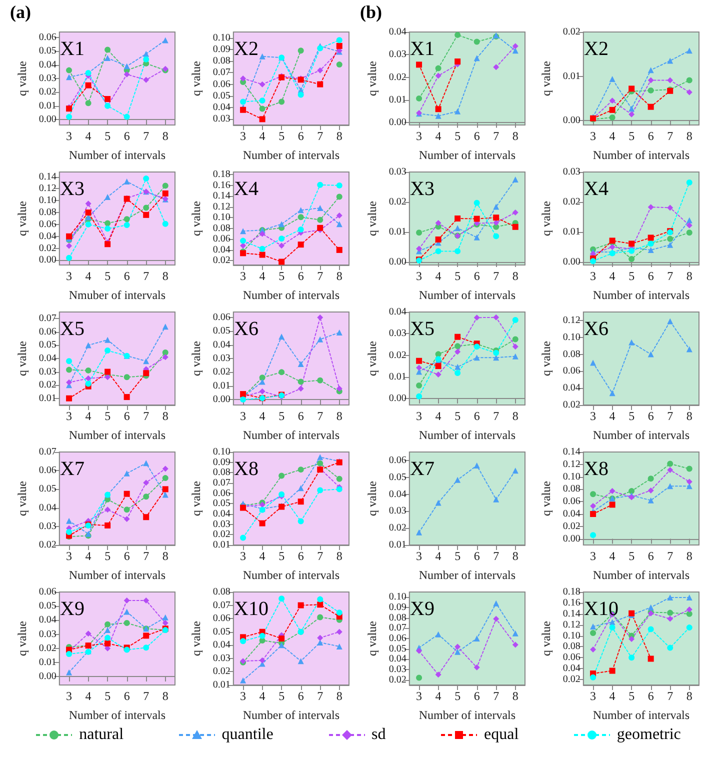 This screenshot has width=711, height=773. What do you see at coordinates (501, 735) in the screenshot?
I see `legend-label: equal` at bounding box center [501, 735].